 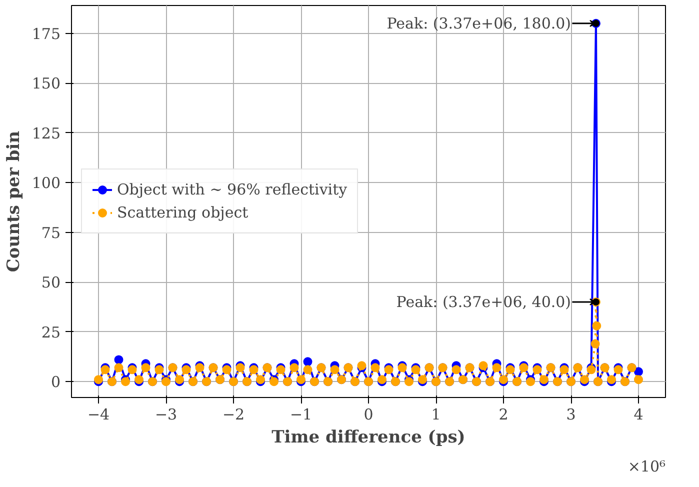 What do you see at coordinates (369, 438) in the screenshot?
I see `x-axis-title: Time difference (ps)` at bounding box center [369, 438].